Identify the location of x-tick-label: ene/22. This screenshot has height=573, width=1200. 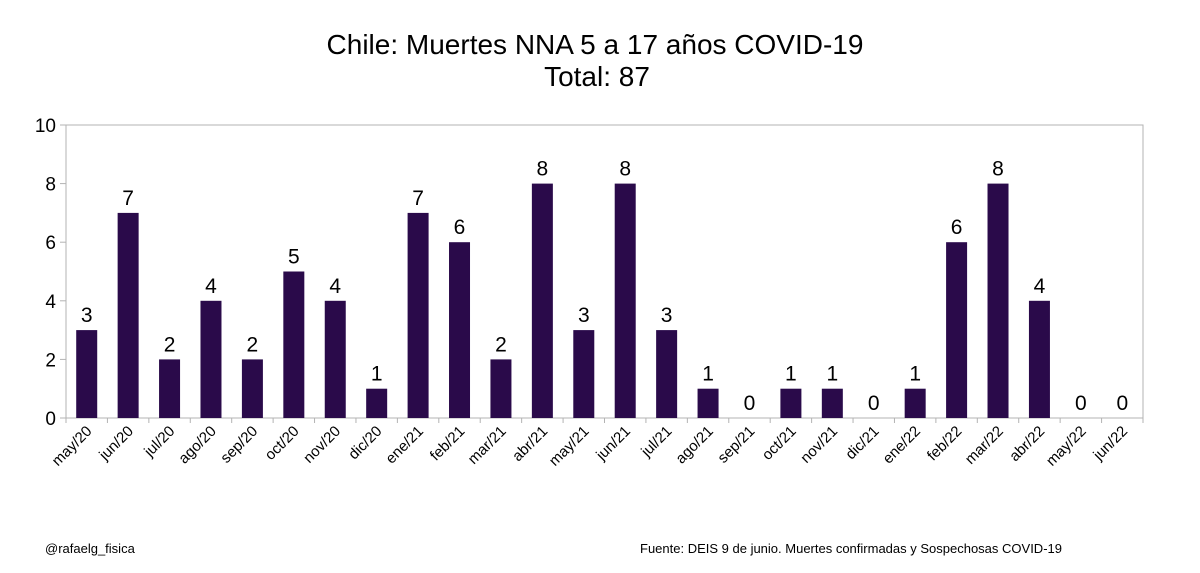
(902, 445).